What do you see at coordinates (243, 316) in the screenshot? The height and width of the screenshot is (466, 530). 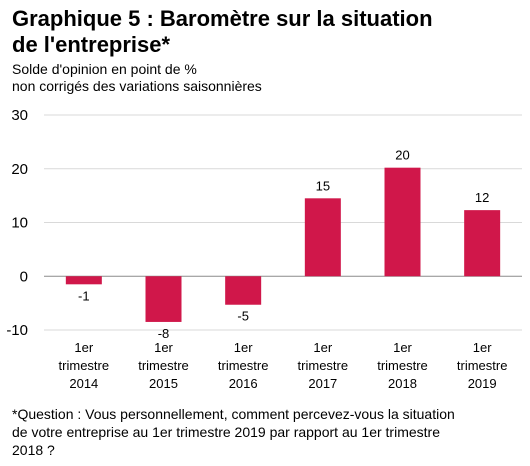 I see `data-label: -5` at bounding box center [243, 316].